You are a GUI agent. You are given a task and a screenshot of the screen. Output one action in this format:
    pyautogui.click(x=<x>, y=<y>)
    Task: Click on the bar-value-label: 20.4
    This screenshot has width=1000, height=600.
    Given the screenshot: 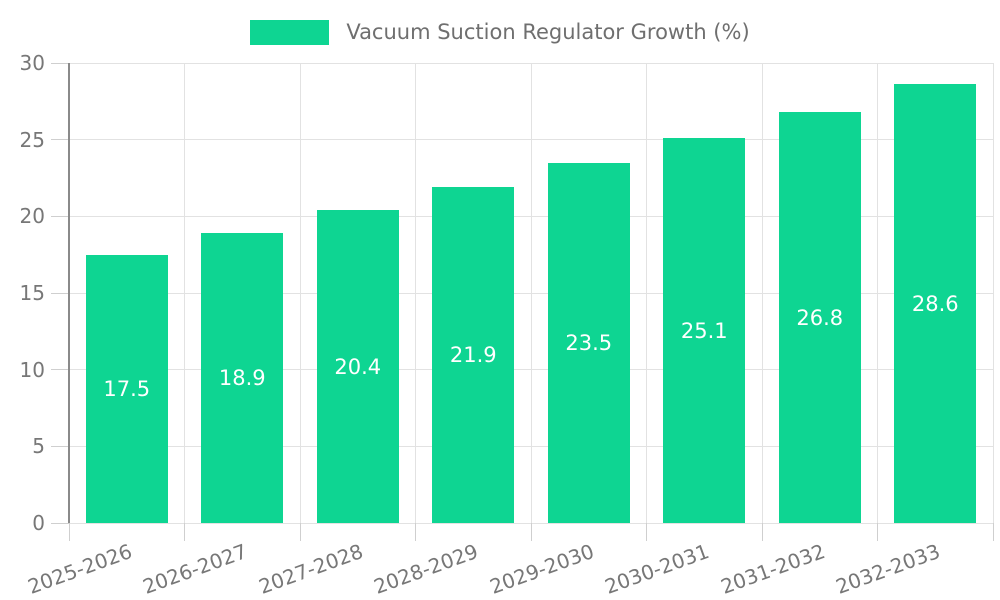 What is the action you would take?
    pyautogui.click(x=358, y=366)
    